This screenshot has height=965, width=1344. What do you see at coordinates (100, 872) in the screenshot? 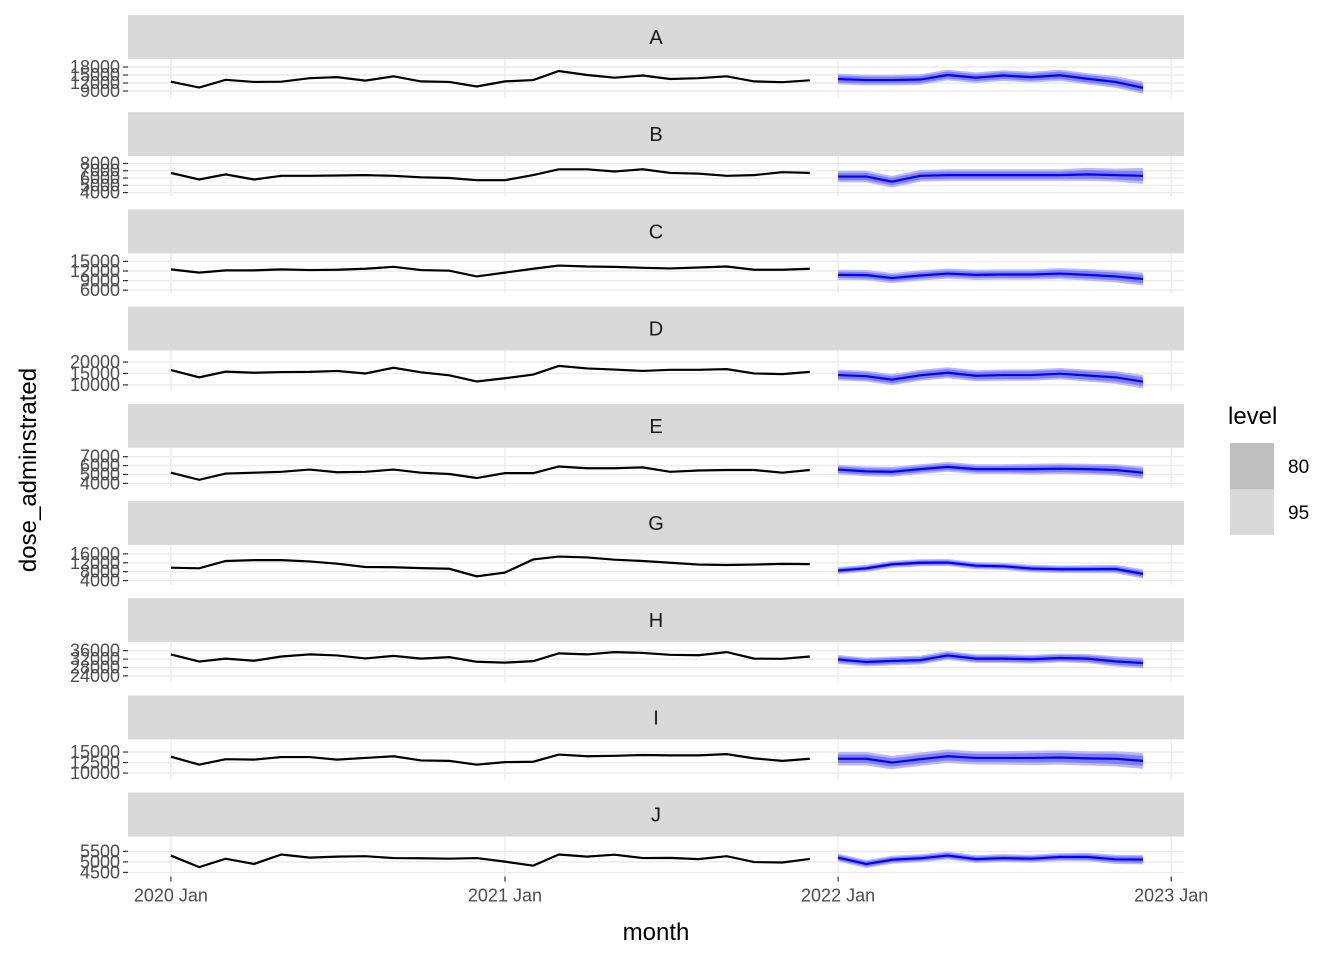
I see `y-tick-label: 4500` at bounding box center [100, 872].